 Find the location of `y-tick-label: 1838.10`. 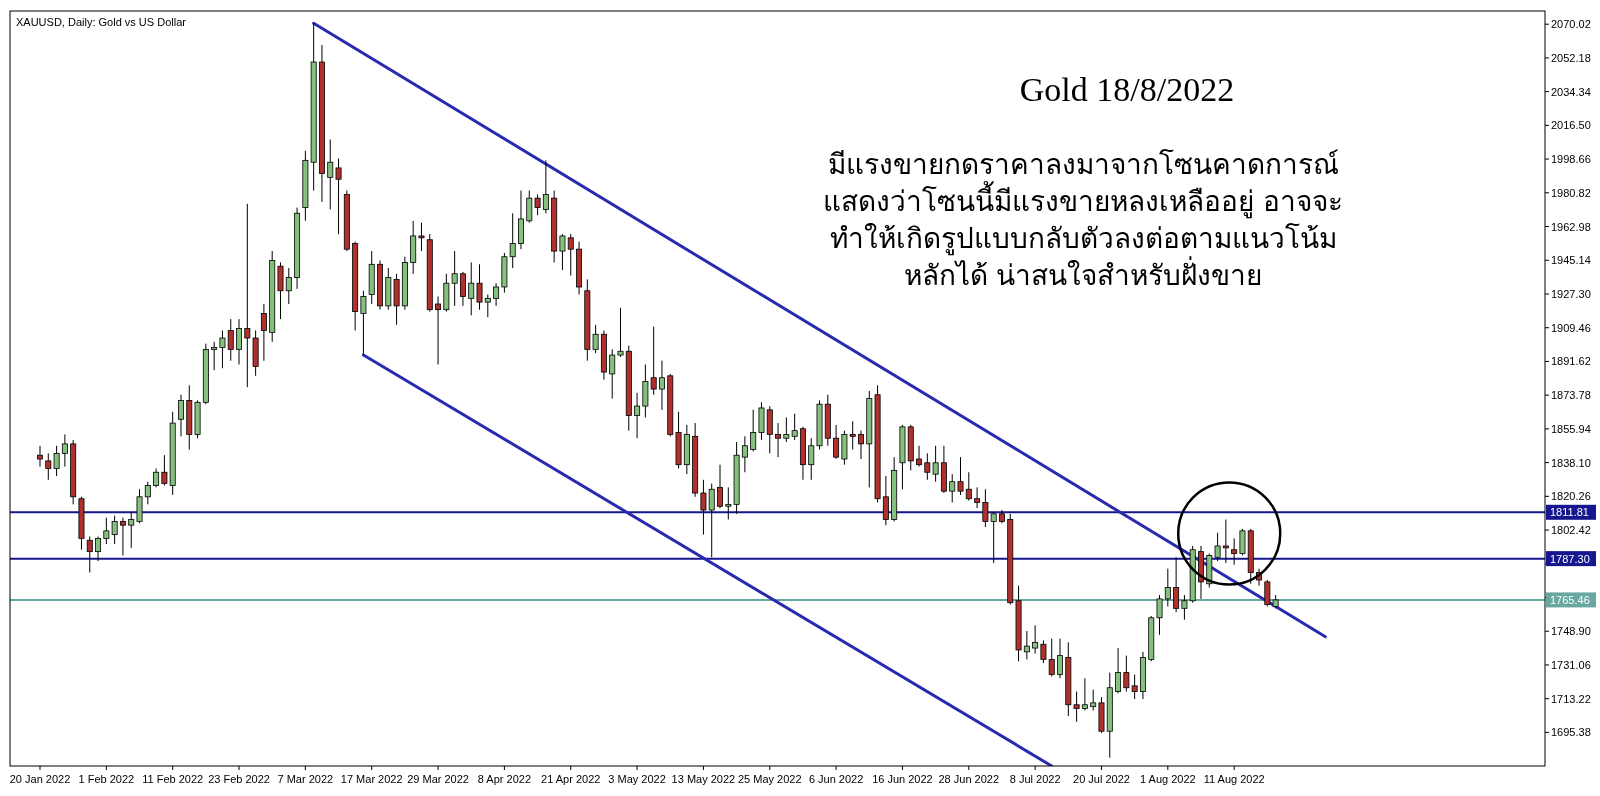

y-tick-label: 1838.10 is located at coordinates (1571, 462).